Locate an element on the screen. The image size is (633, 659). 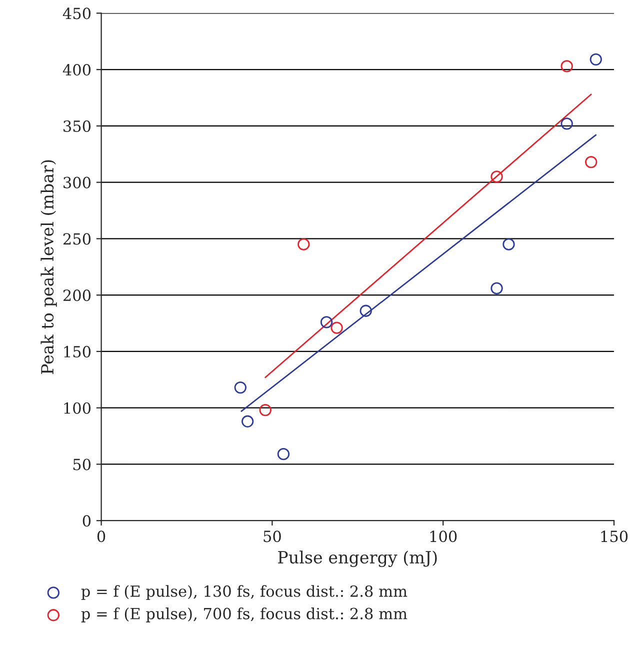
y-tick-label: 0 is located at coordinates (86, 521).